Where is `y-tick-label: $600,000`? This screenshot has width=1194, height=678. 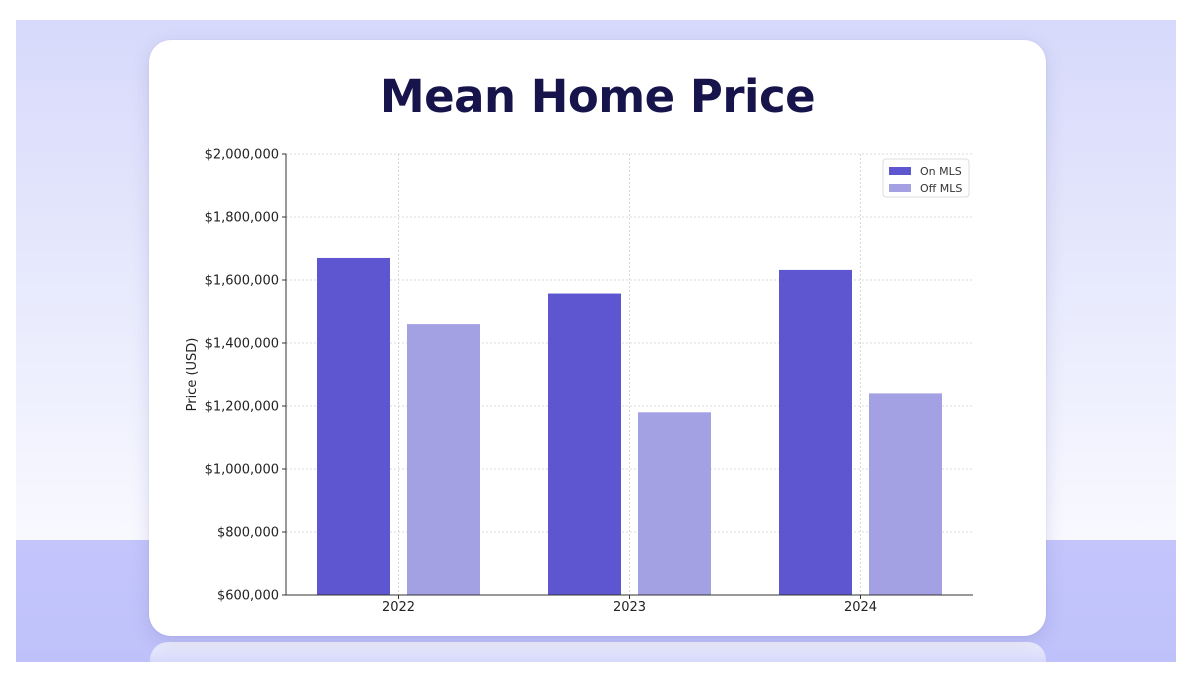 y-tick-label: $600,000 is located at coordinates (248, 596).